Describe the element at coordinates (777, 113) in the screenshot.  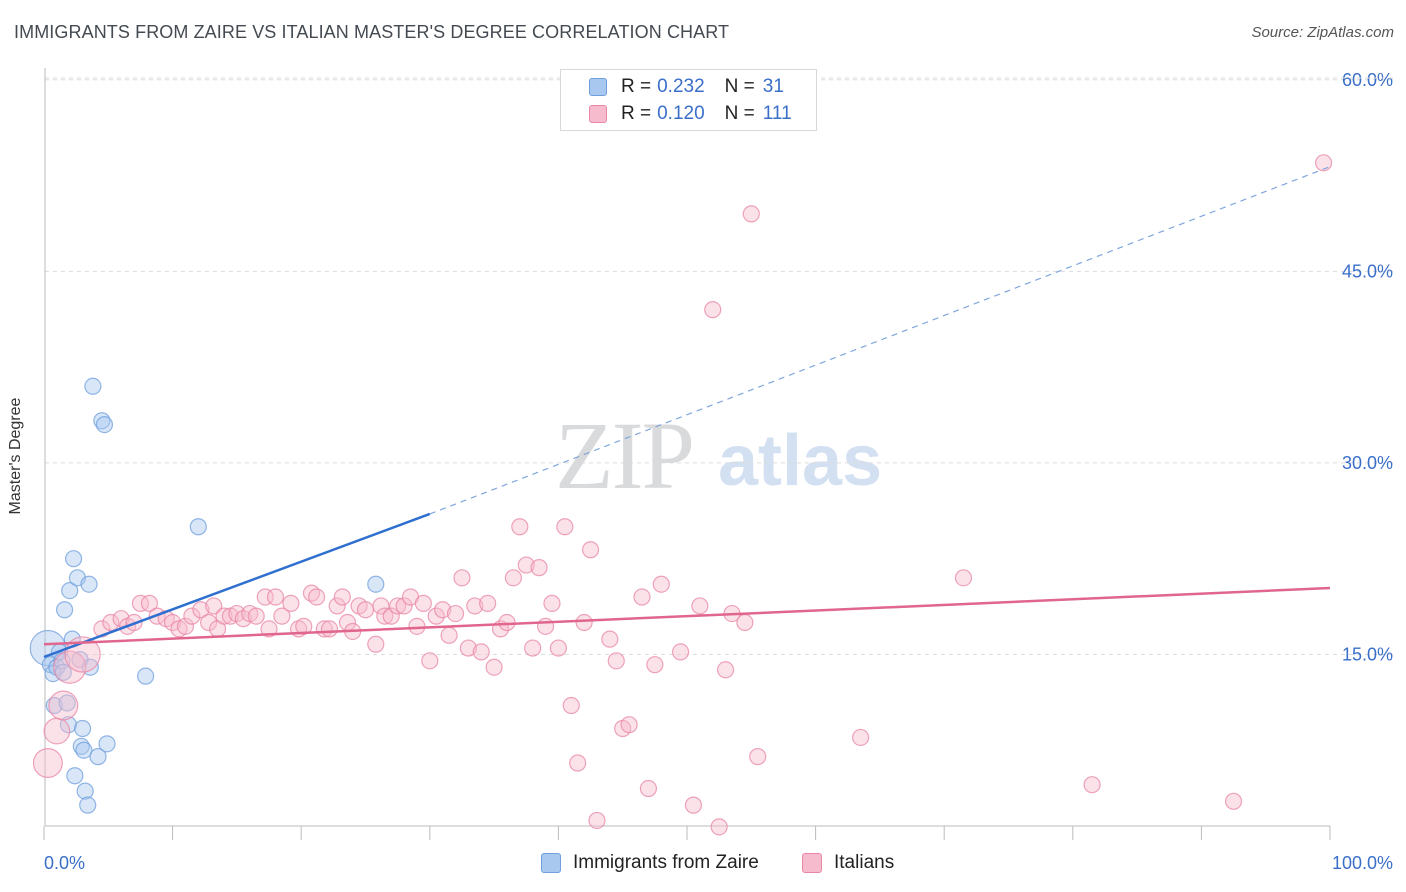
I see `legend-n-value: 111` at that location.